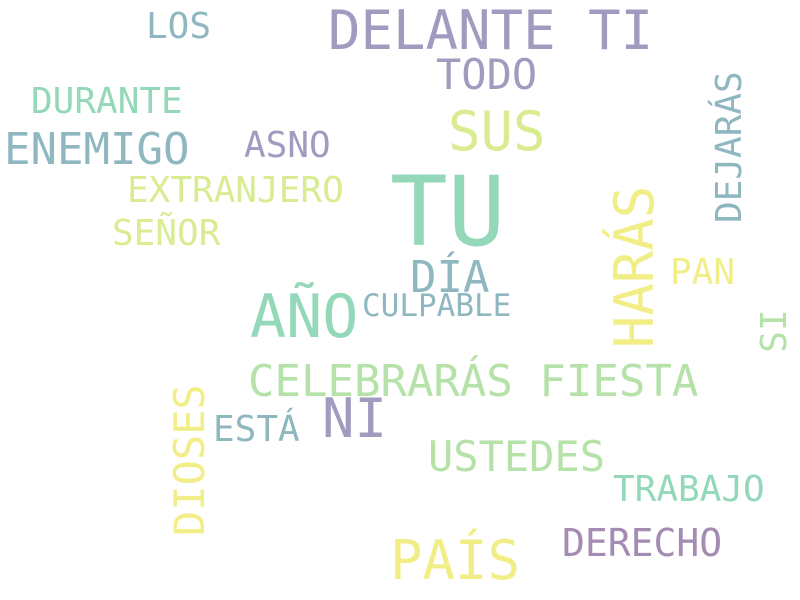  What do you see at coordinates (96, 150) in the screenshot?
I see `word-enemigo: ENEMIGO` at bounding box center [96, 150].